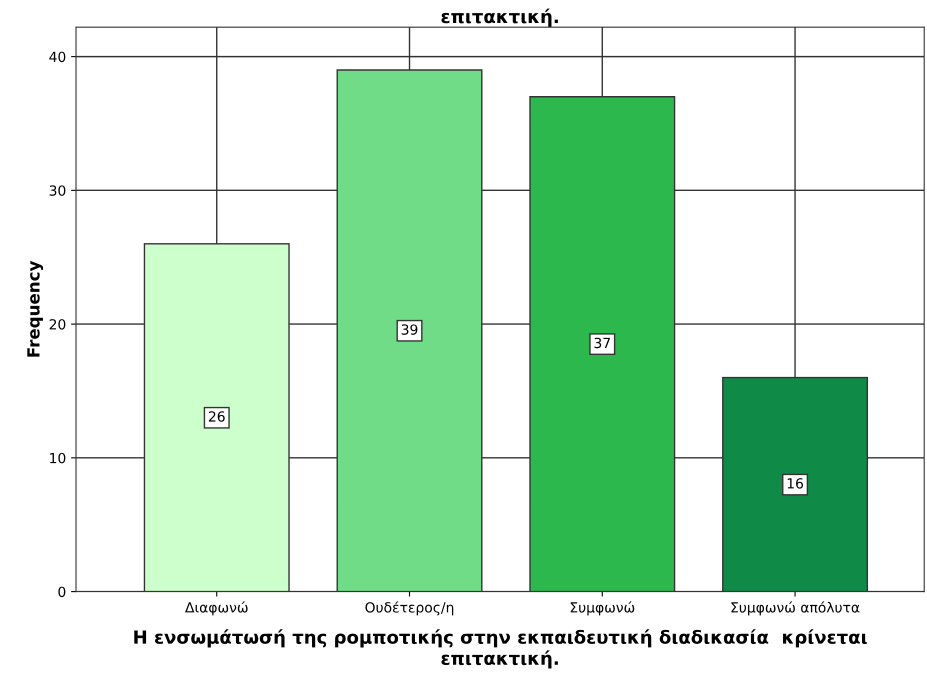 The height and width of the screenshot is (680, 927). I want to click on y-axis-title: Frequency, so click(35, 308).